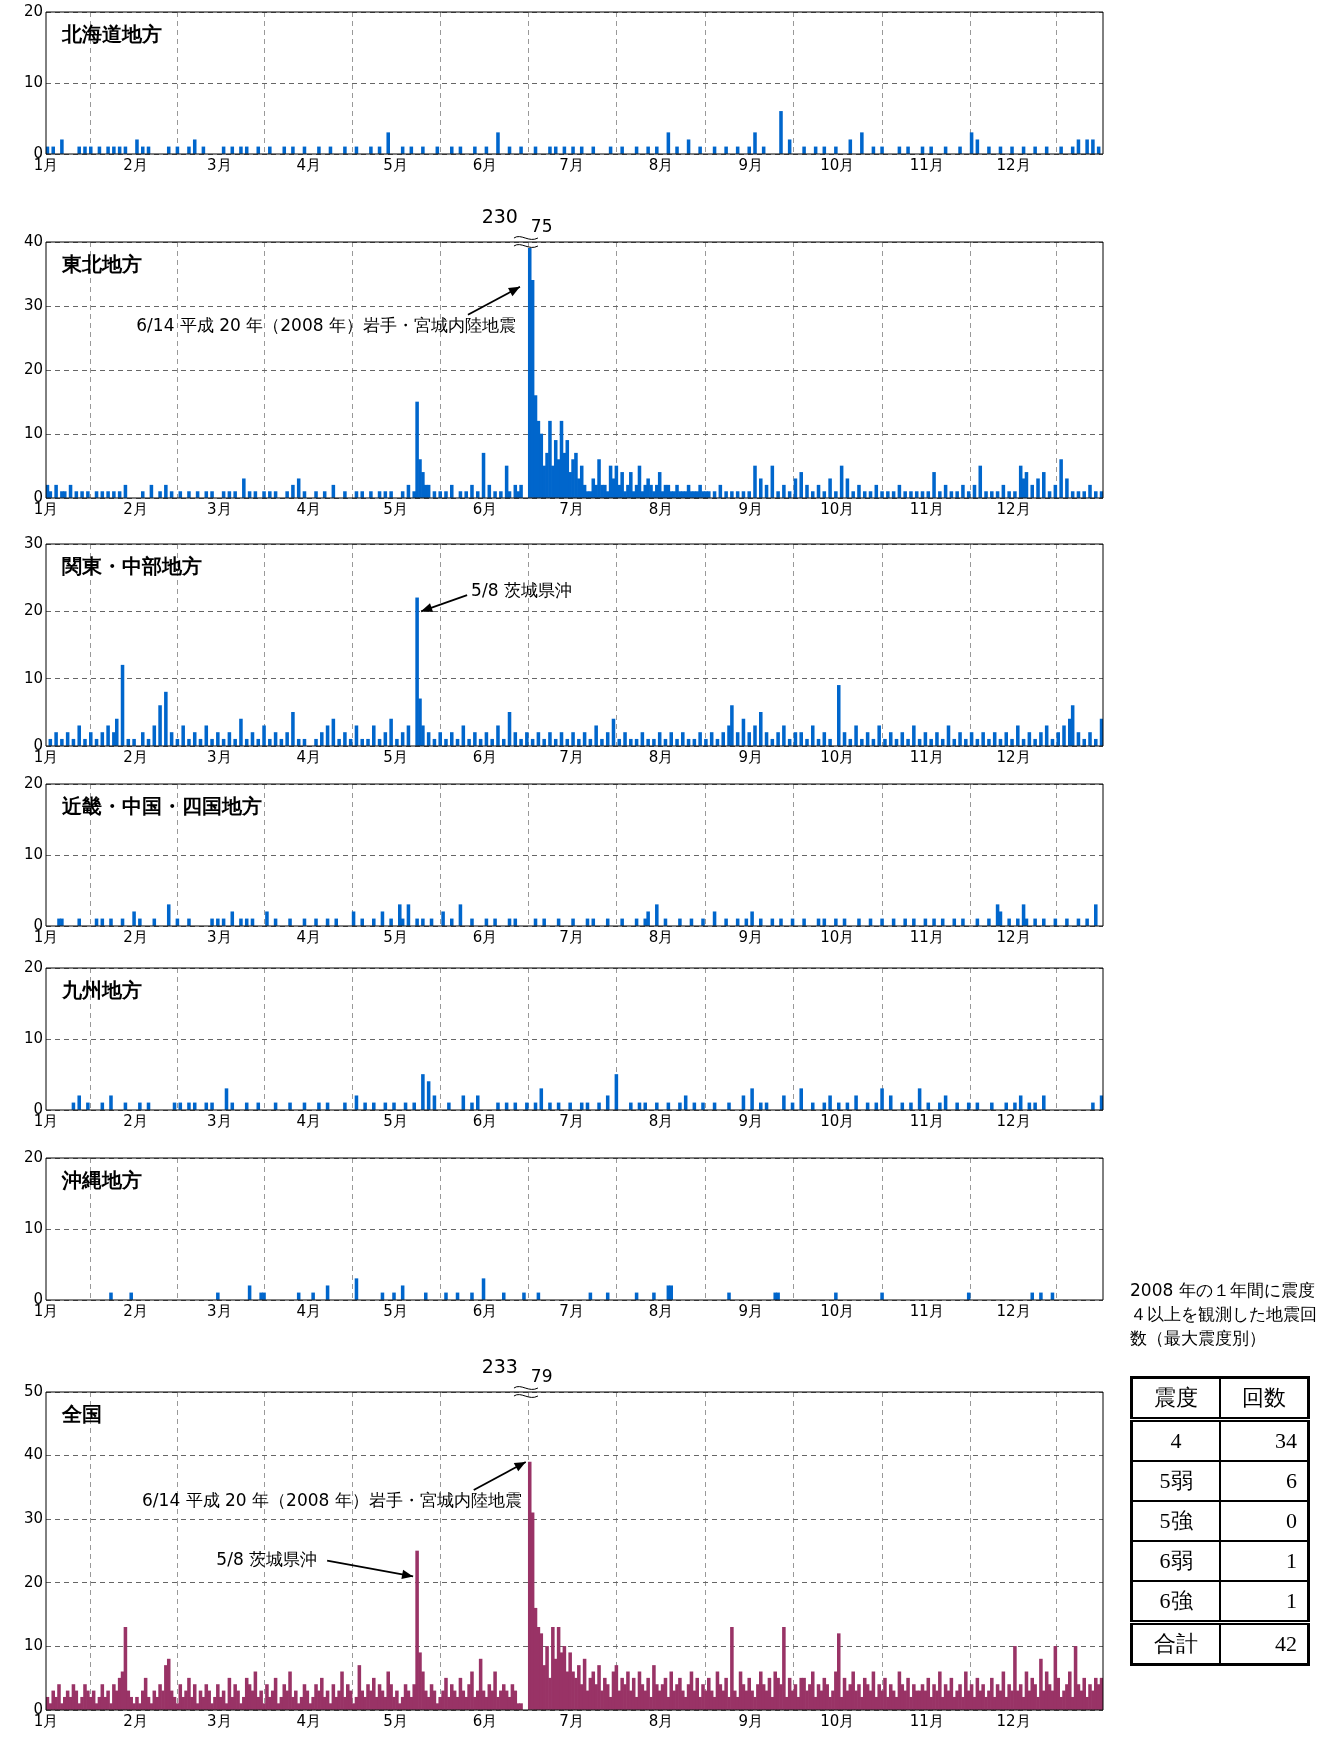 The image size is (1330, 1738). I want to click on text: 233, so click(499, 1365).